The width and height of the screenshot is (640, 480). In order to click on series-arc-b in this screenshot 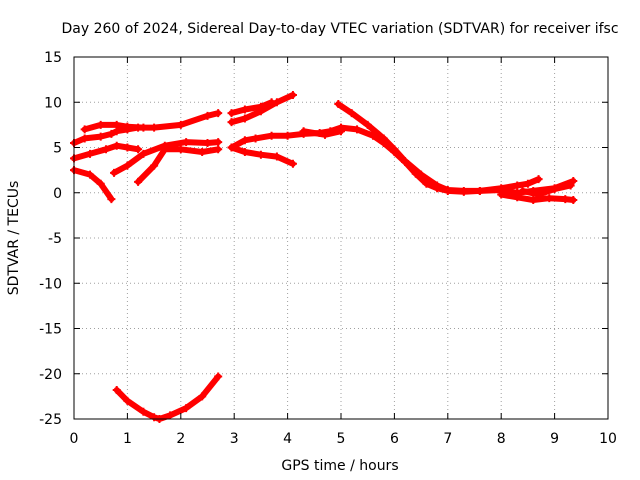, I will do `click(114, 127)`.